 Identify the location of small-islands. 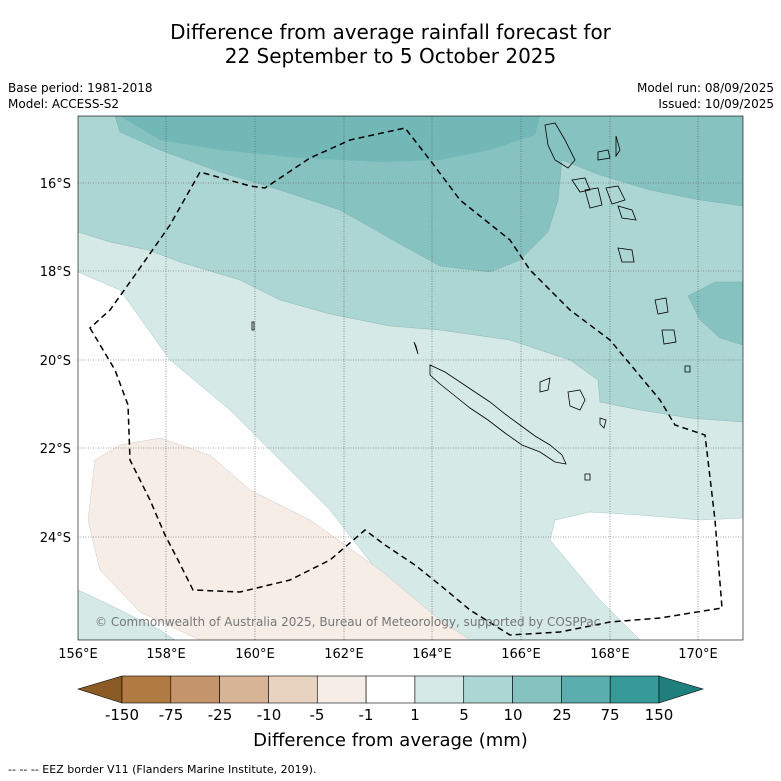
(335, 338).